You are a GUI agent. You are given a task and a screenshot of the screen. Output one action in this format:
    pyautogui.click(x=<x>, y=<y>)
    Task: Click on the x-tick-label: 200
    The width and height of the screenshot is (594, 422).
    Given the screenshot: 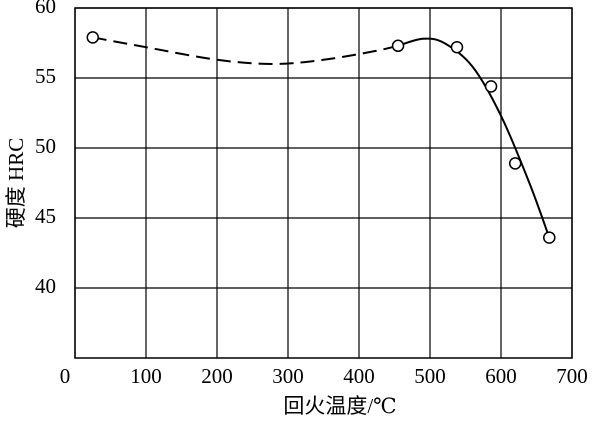 What is the action you would take?
    pyautogui.click(x=217, y=376)
    